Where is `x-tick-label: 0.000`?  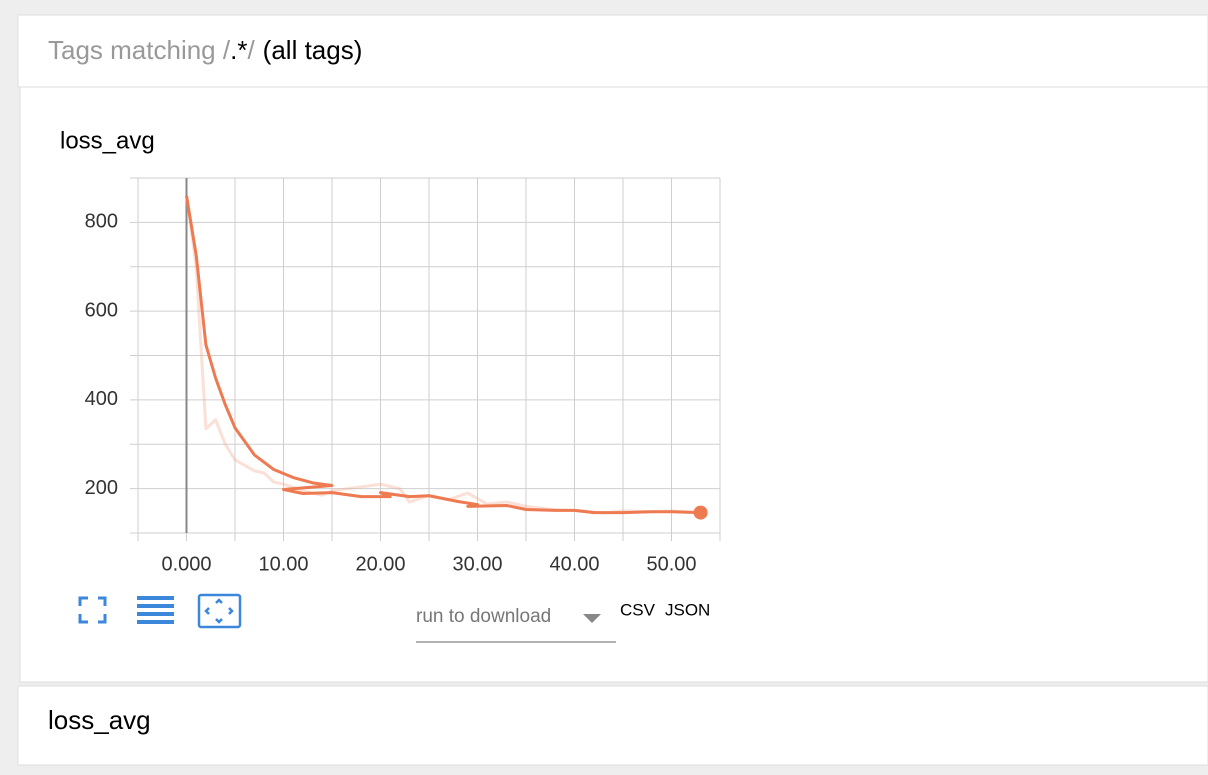 x-tick-label: 0.000 is located at coordinates (186, 564).